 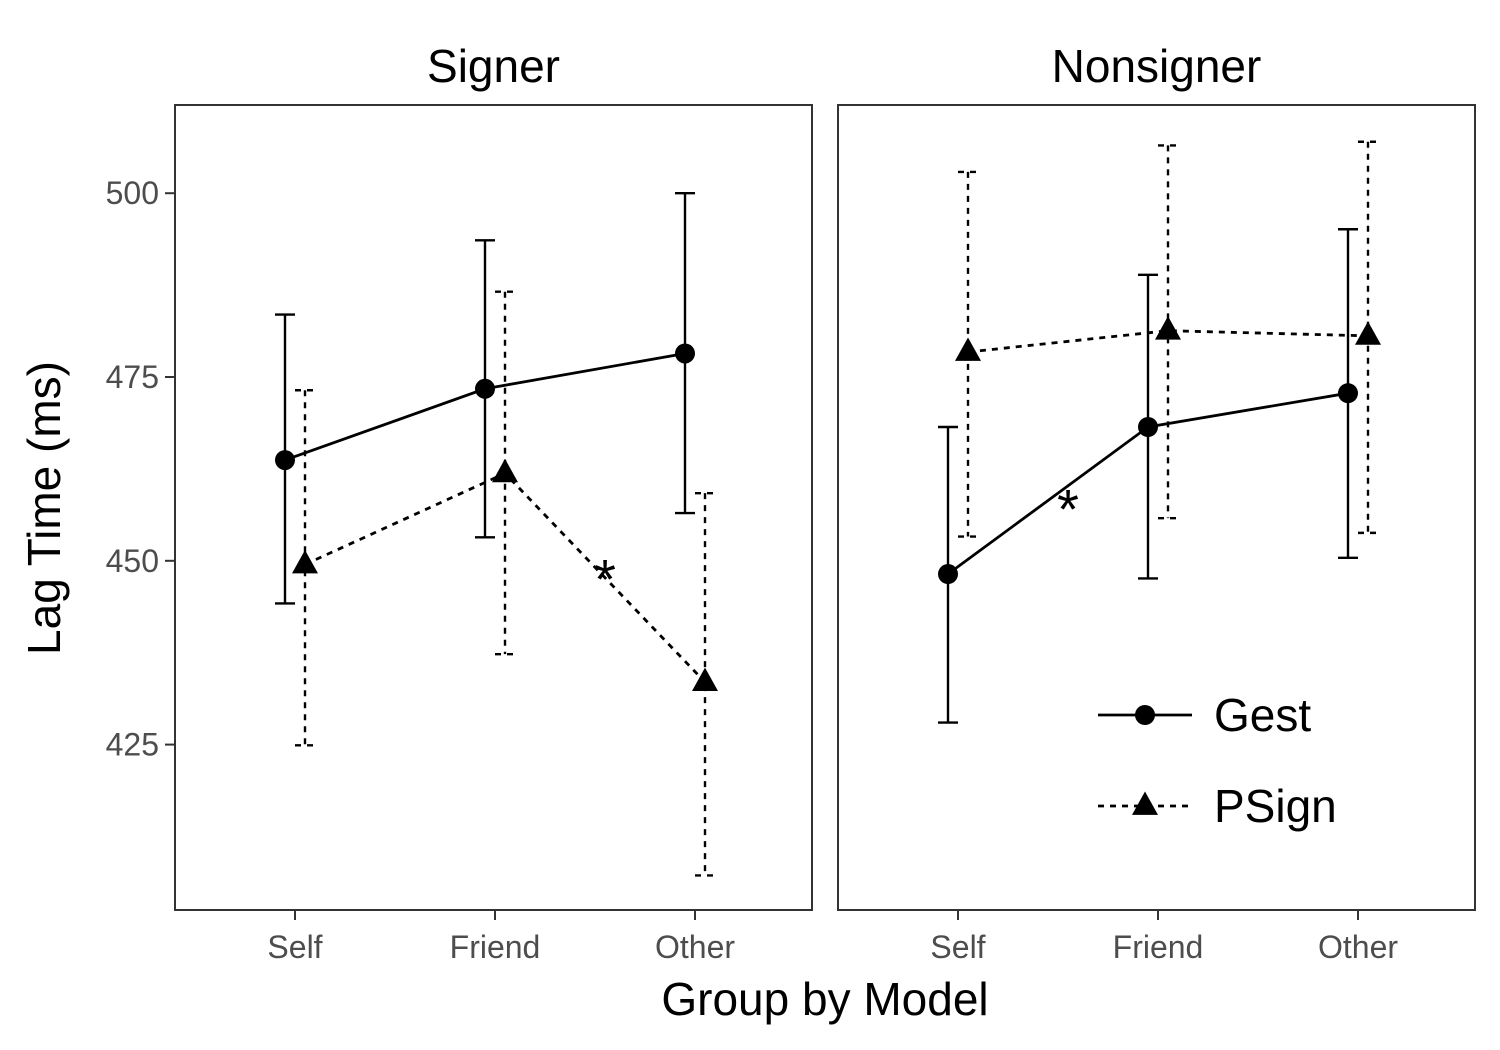 I want to click on y-tick-label: 425, so click(x=132, y=745).